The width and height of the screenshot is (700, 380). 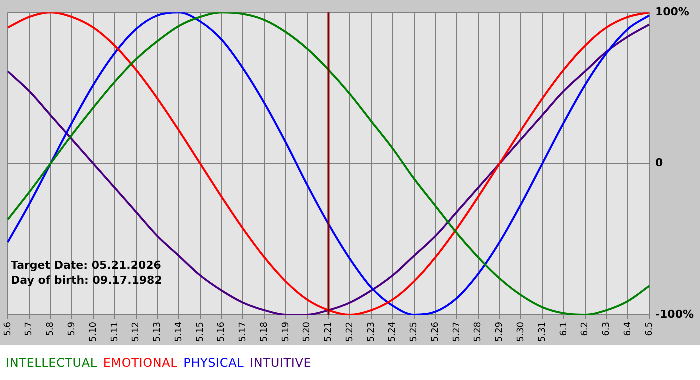 What do you see at coordinates (86, 265) in the screenshot?
I see `annotation: Target Date: 05.21.2026` at bounding box center [86, 265].